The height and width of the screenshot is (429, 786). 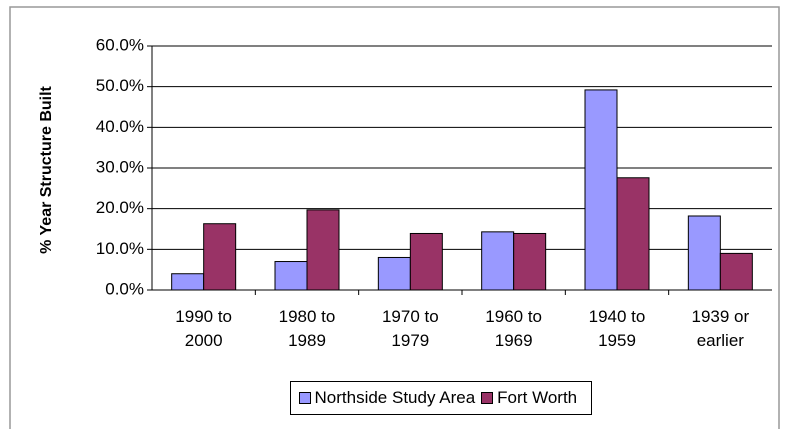 What do you see at coordinates (120, 166) in the screenshot?
I see `y-tick-label: 30.0%` at bounding box center [120, 166].